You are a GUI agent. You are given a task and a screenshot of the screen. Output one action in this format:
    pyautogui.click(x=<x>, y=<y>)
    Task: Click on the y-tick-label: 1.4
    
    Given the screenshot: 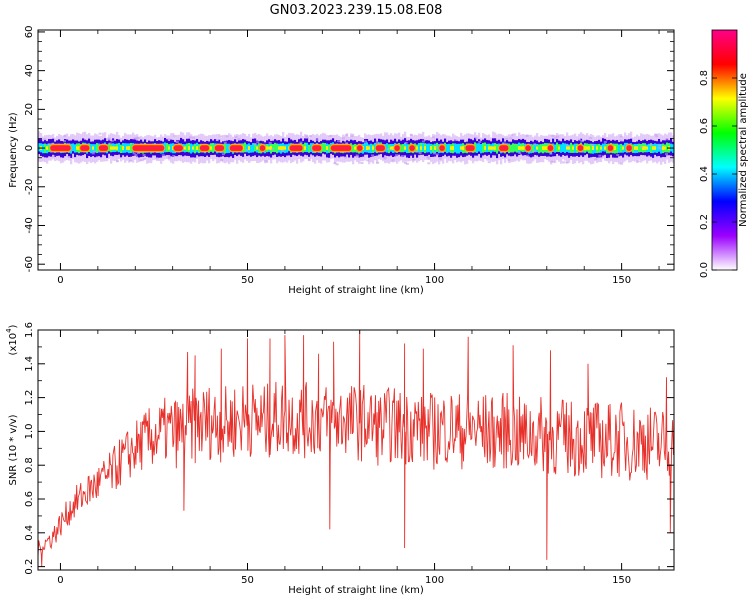 What is the action you would take?
    pyautogui.click(x=29, y=364)
    